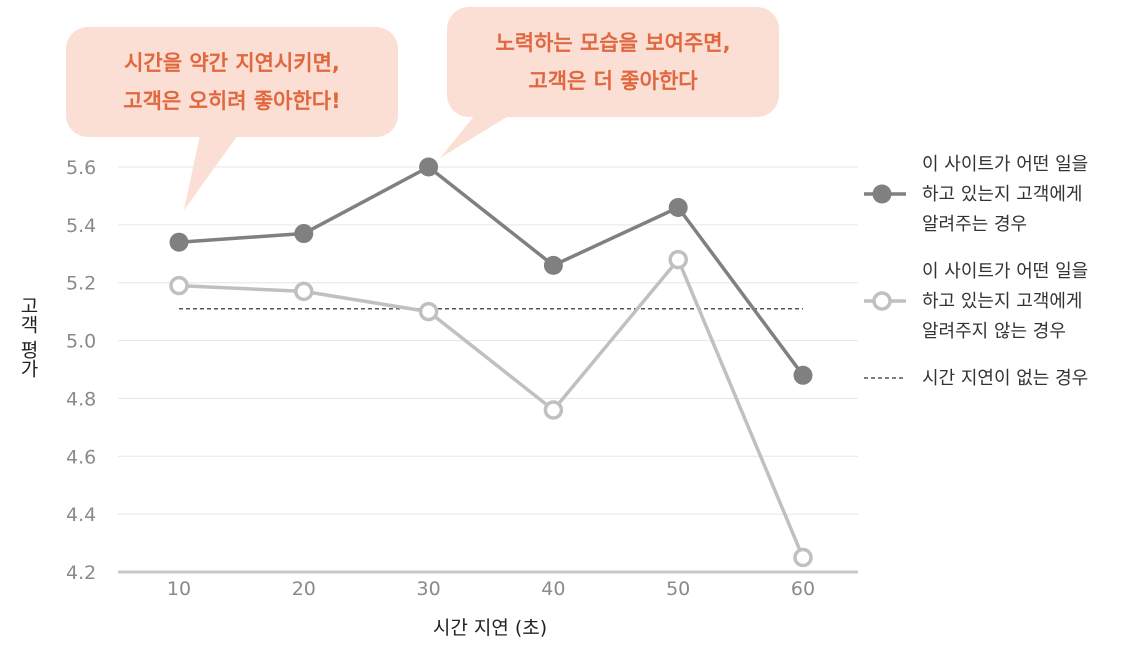 This screenshot has width=1125, height=648. I want to click on x-axis-title: 시간 지연 (초), so click(490, 628).